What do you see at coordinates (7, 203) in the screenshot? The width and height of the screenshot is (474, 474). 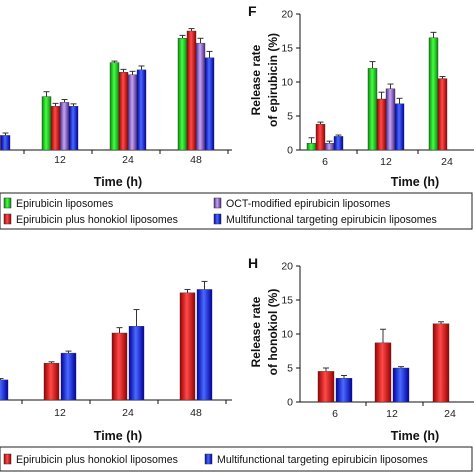 I see `legend-swatch-green` at bounding box center [7, 203].